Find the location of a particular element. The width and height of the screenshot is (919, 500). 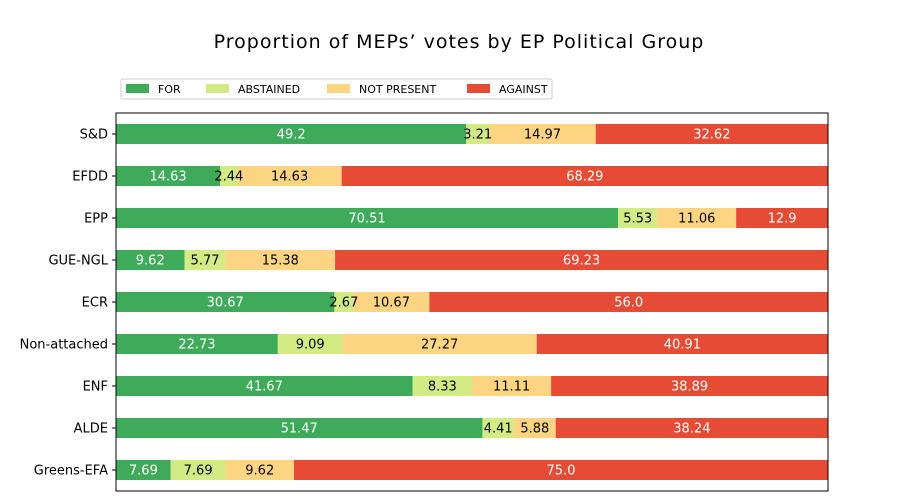

y-tick-label: Non-attached is located at coordinates (64, 345).